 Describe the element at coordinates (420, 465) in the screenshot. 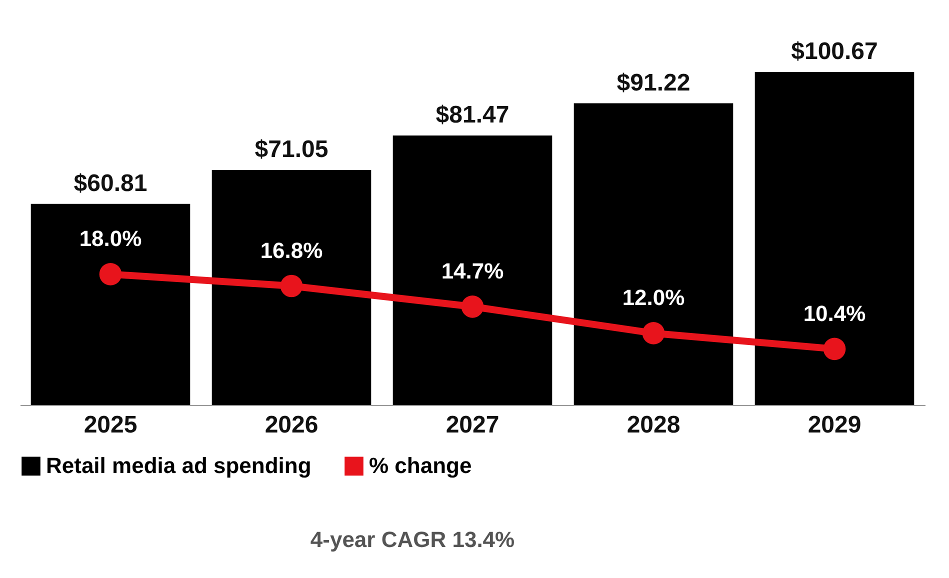

I see `legend-label: % change` at that location.